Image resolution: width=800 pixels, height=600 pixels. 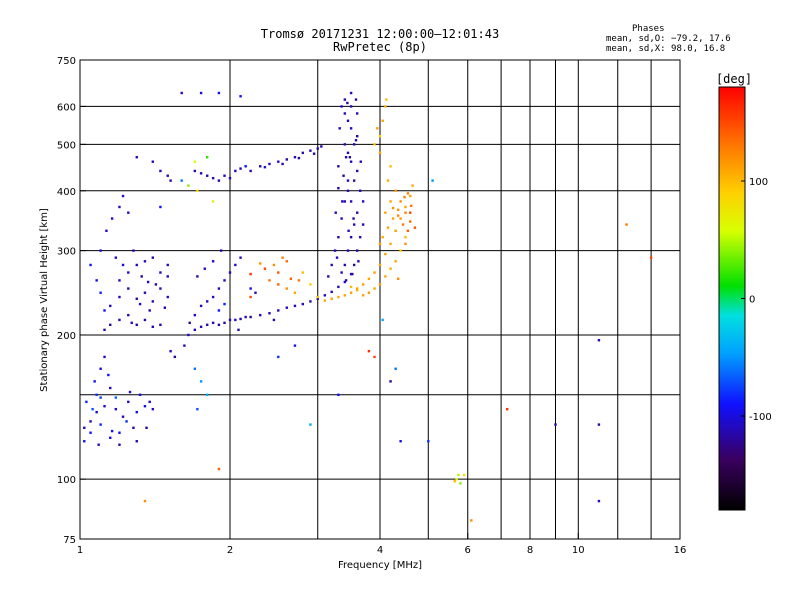 What do you see at coordinates (380, 565) in the screenshot?
I see `x-axis-label: Frequency [MHz]` at bounding box center [380, 565].